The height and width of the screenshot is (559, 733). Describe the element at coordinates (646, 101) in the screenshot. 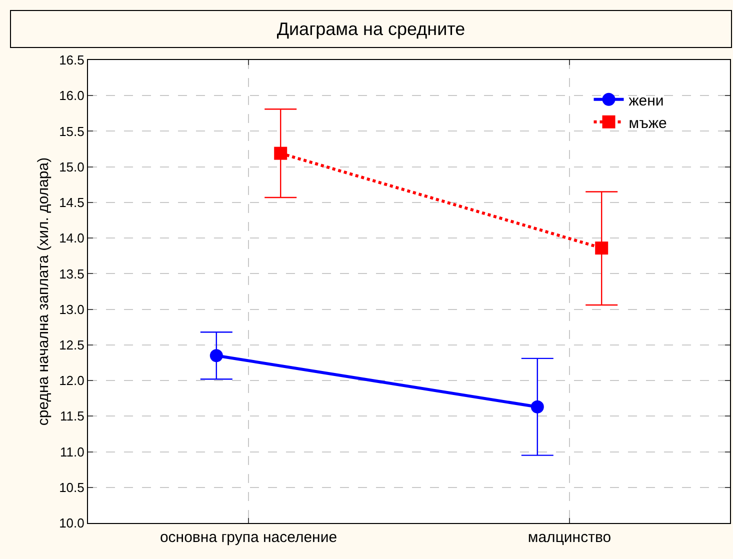

I see `legend-label: жени` at that location.